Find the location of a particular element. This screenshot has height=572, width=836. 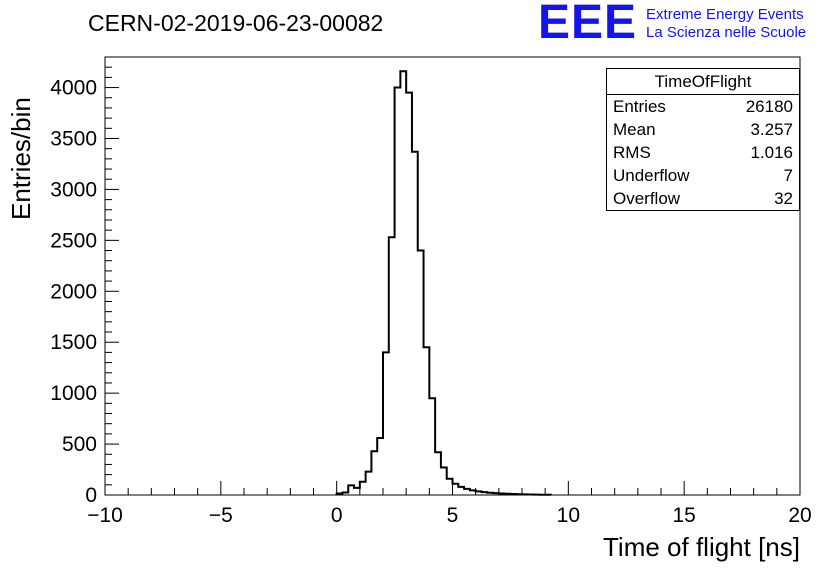

y-tick-label: 2000 is located at coordinates (73, 291).